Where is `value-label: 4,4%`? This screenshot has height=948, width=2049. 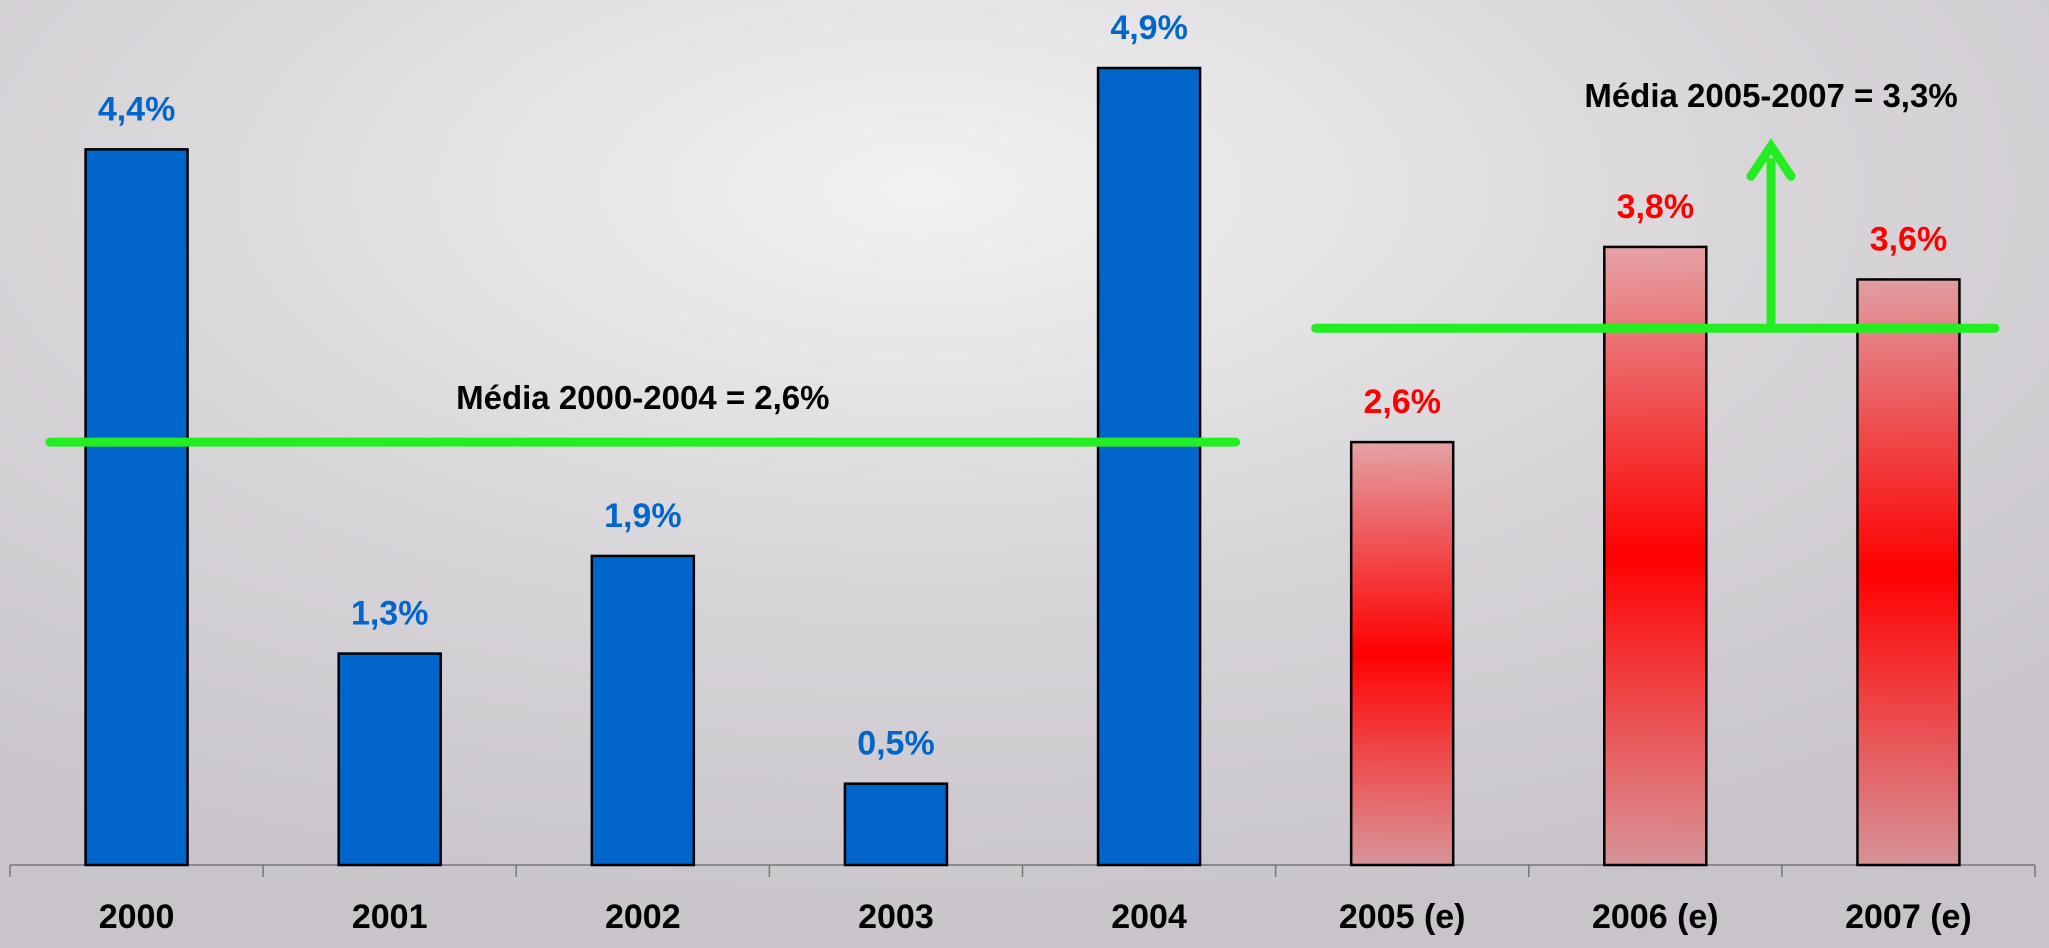 value-label: 4,4% is located at coordinates (137, 109).